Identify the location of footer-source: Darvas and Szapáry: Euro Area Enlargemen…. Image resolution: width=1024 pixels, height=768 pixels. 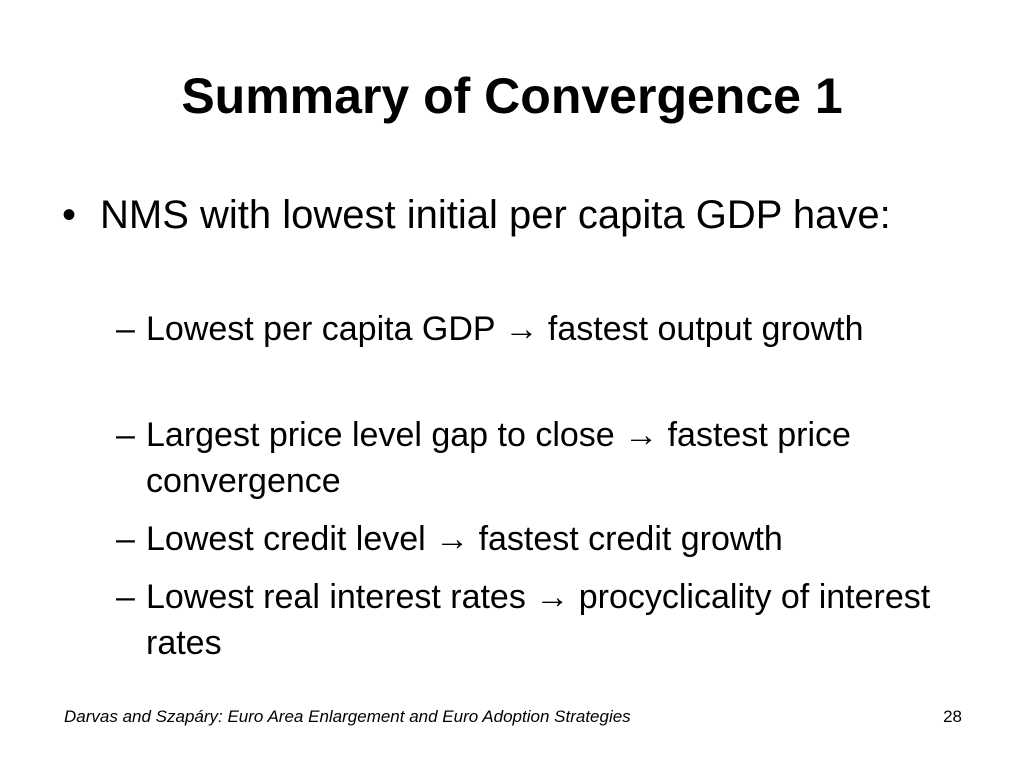
(347, 716).